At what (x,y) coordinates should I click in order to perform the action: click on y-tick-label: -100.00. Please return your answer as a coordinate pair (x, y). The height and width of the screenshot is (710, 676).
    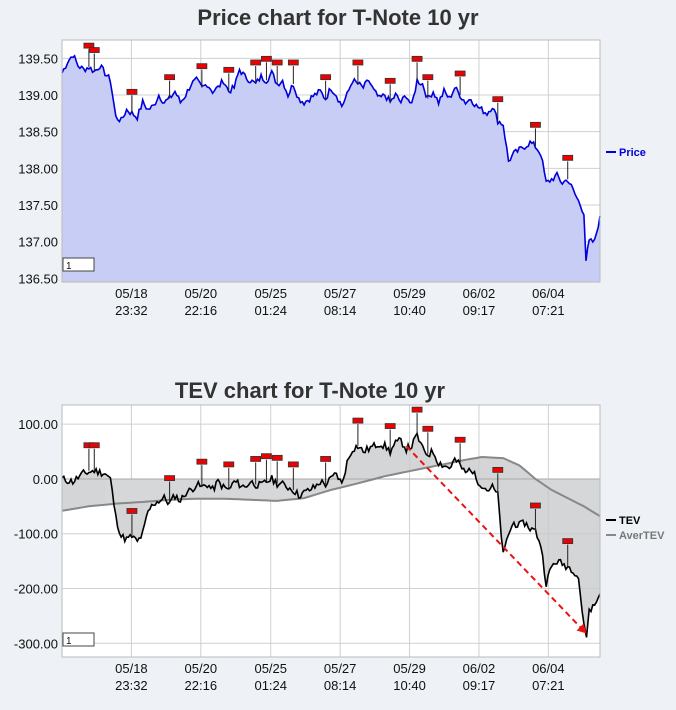
    Looking at the image, I should click on (36, 534).